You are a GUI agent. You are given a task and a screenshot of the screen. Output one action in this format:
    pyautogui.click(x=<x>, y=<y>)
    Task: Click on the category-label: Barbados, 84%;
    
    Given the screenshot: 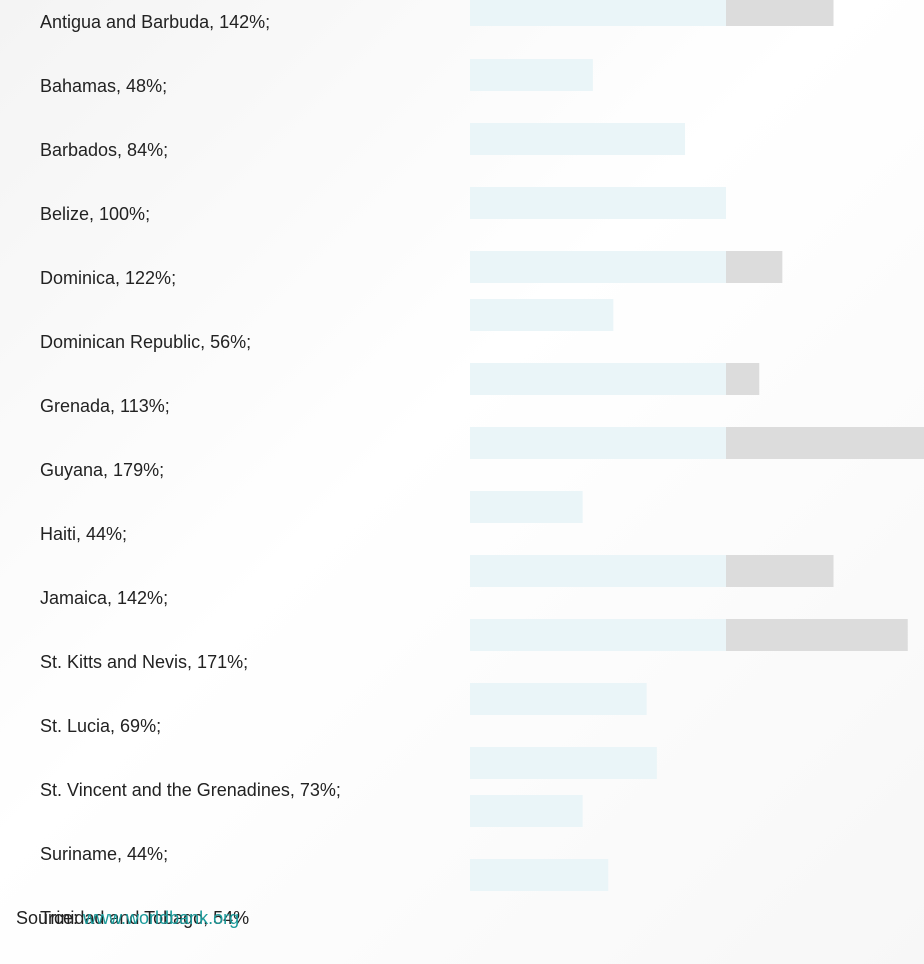 What is the action you would take?
    pyautogui.click(x=104, y=150)
    